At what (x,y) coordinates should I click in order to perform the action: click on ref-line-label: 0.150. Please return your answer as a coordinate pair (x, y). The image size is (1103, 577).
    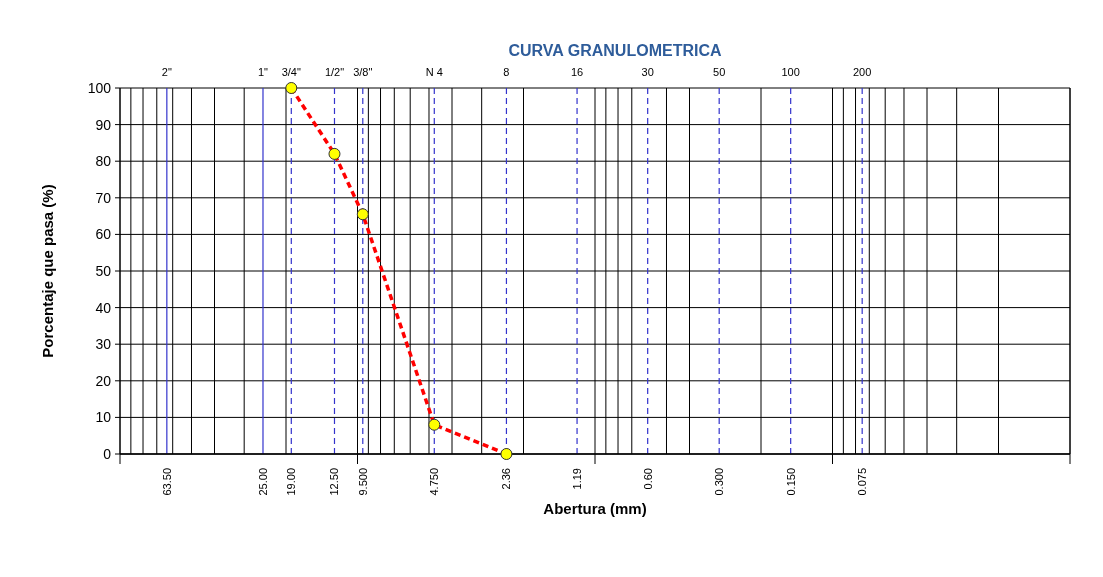
    Looking at the image, I should click on (790, 482).